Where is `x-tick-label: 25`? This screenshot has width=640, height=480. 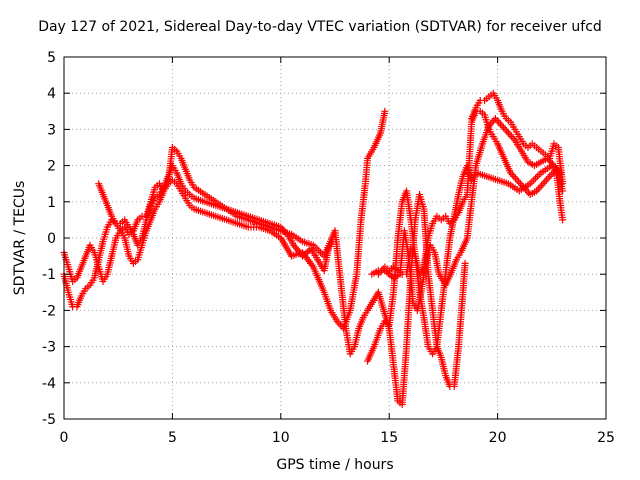 x-tick-label: 25 is located at coordinates (606, 438).